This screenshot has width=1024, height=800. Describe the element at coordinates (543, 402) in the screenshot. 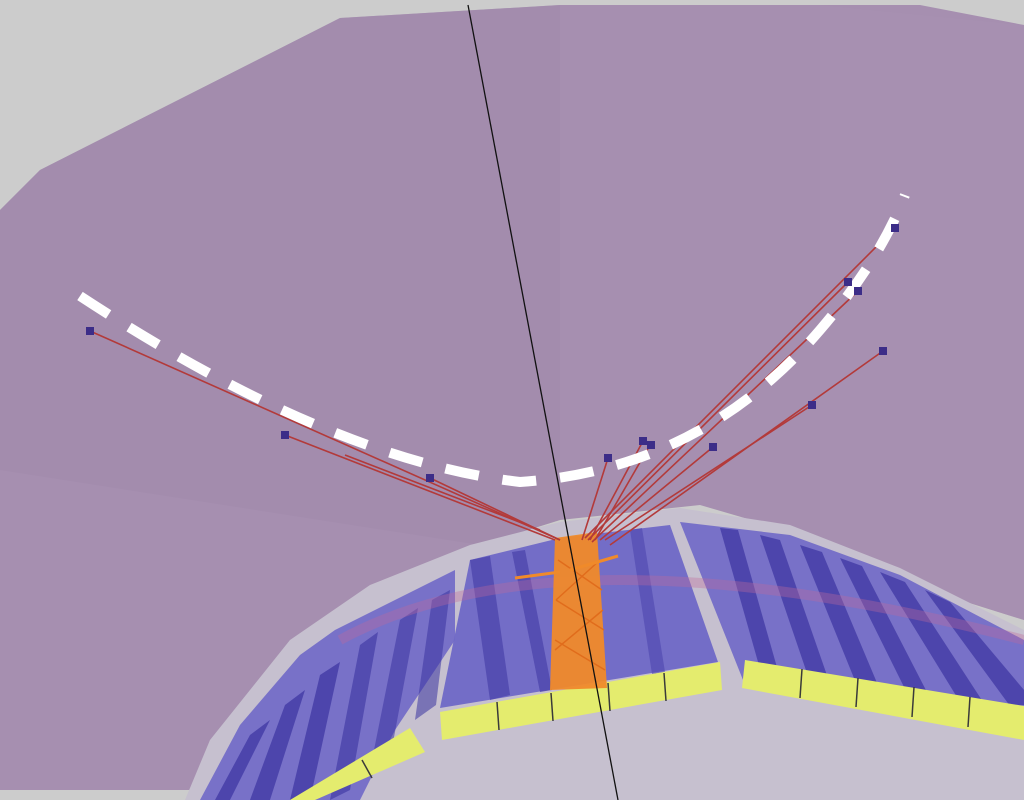

I see `beam-axis-line` at that location.